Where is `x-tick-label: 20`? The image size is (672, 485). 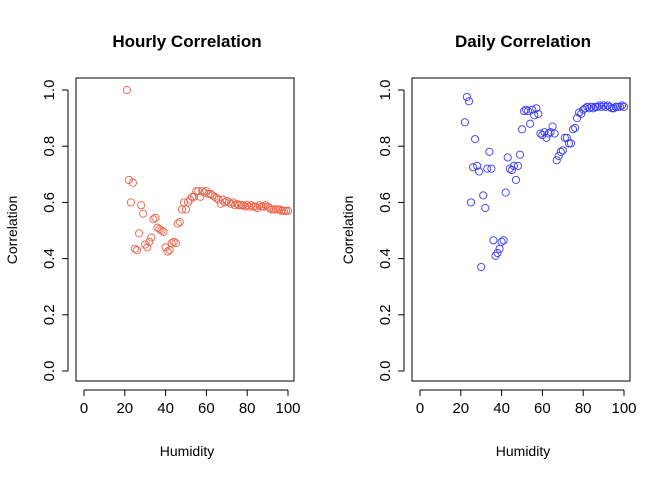
x-tick-label: 20 is located at coordinates (460, 408).